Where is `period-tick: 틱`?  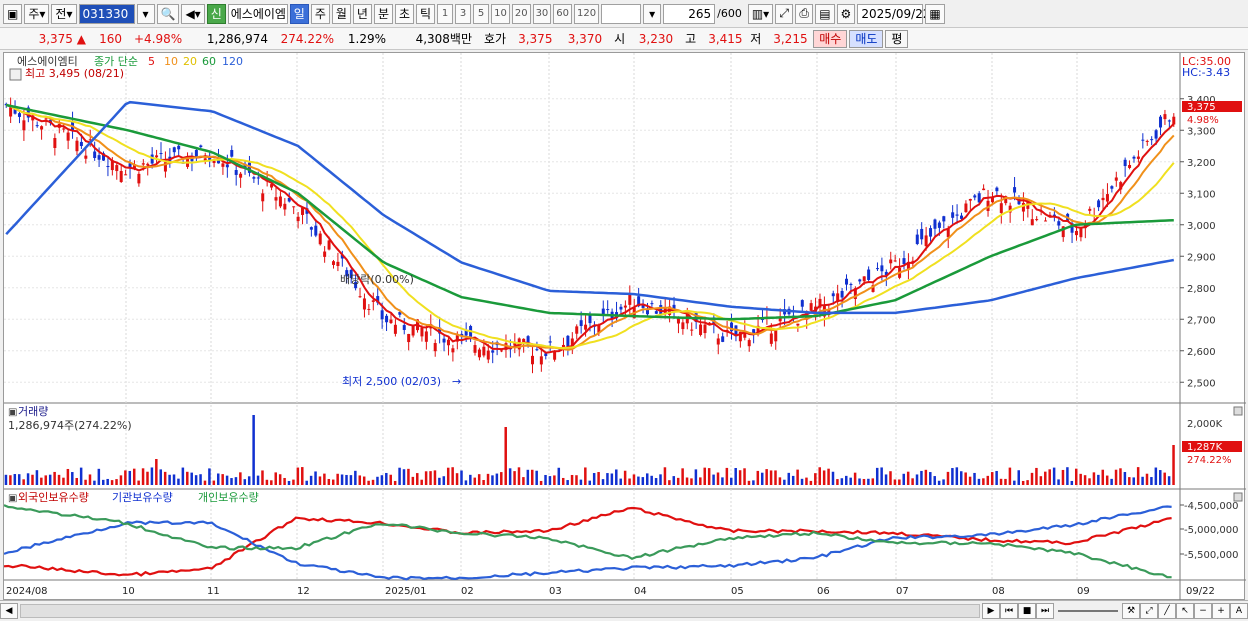 period-tick: 틱 is located at coordinates (426, 13).